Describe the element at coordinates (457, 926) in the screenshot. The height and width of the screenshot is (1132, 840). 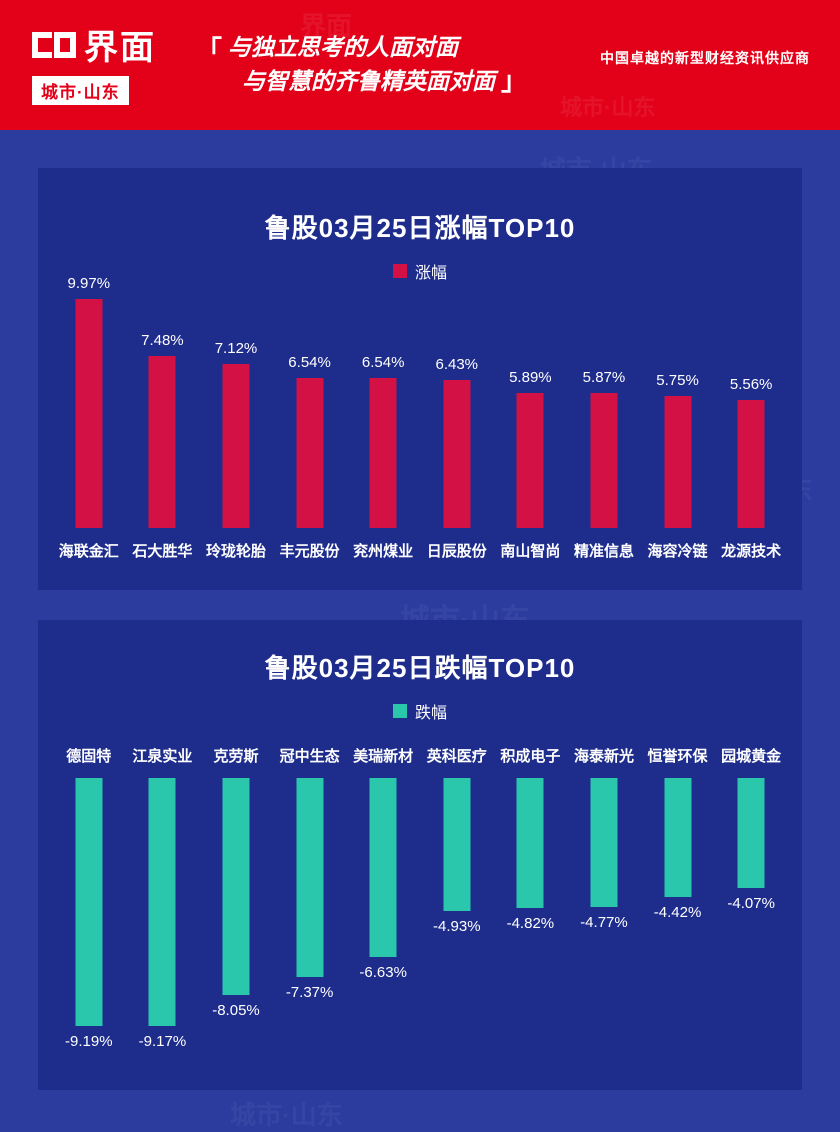
I see `bar-value-label: -4.93%` at that location.